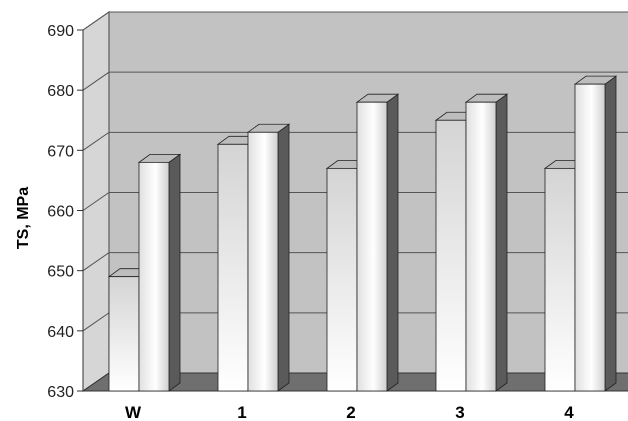 The height and width of the screenshot is (421, 628). Describe the element at coordinates (23, 218) in the screenshot. I see `y-axis-label: TS, MPa` at that location.